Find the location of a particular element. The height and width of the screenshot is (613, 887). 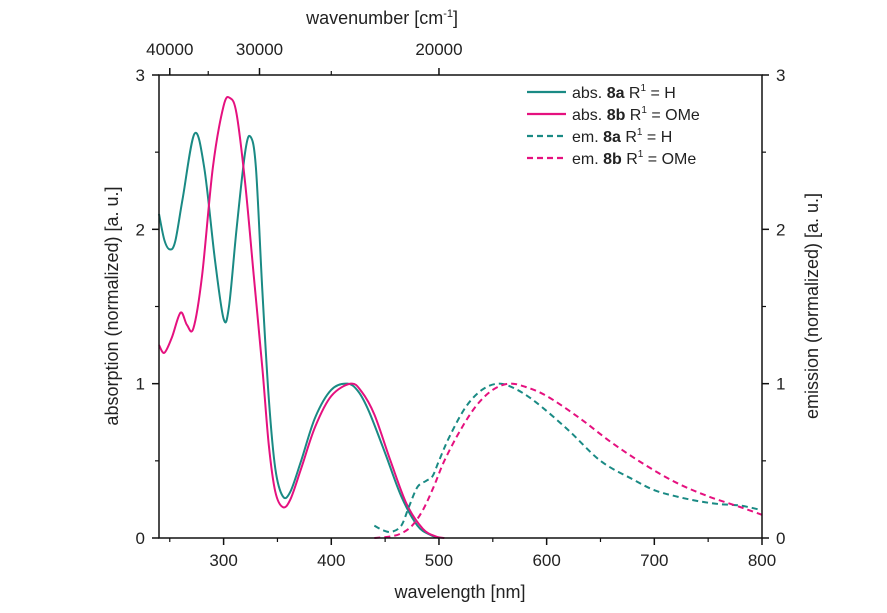

legend-entry: abs. 8b R1 = OMe is located at coordinates (636, 114).